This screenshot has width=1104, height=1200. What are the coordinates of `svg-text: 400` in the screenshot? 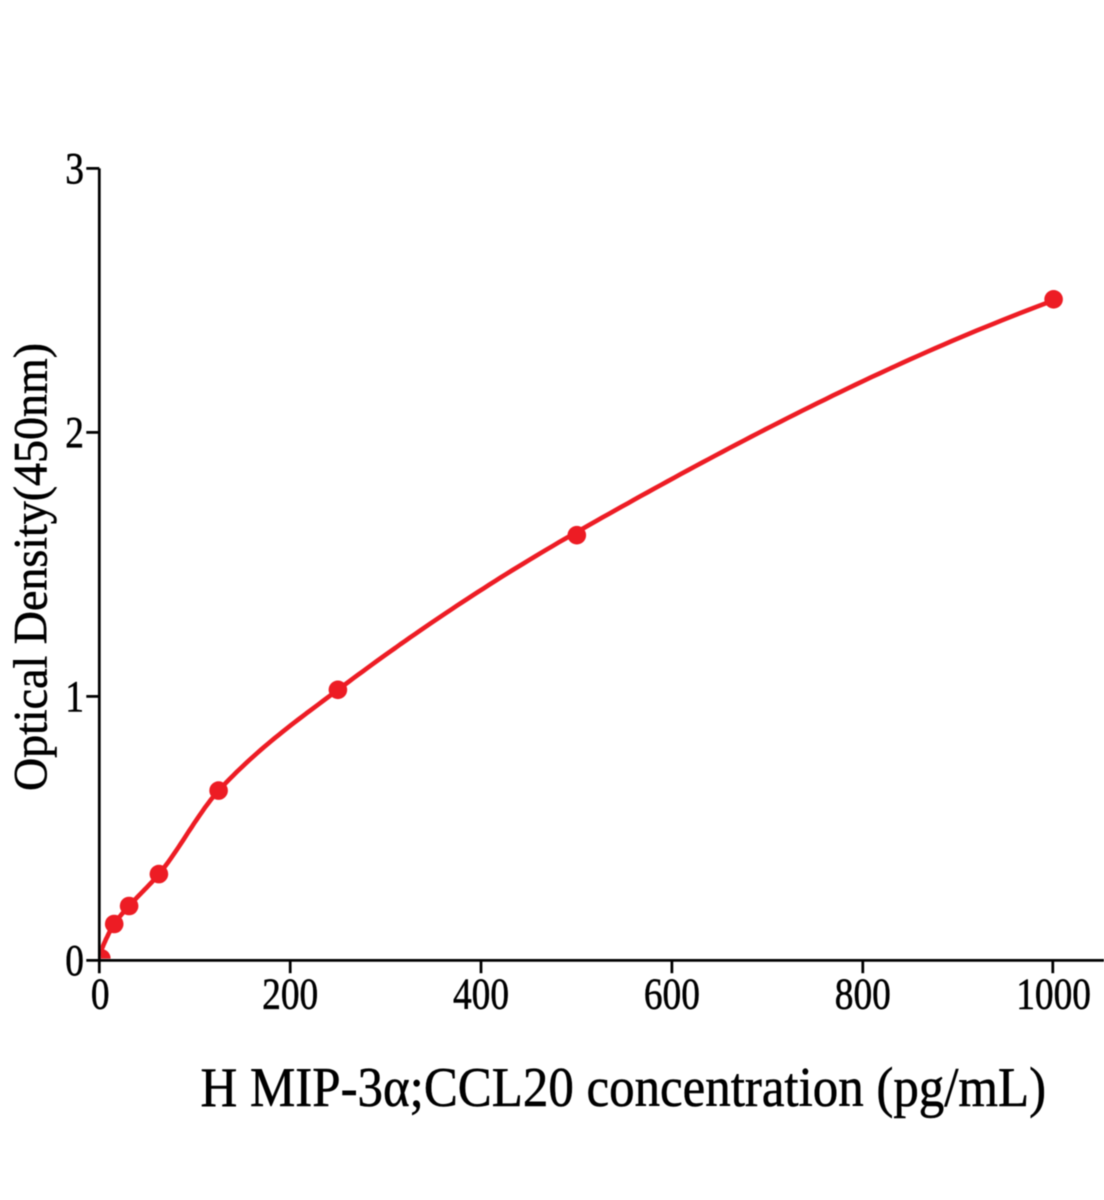 It's located at (481, 994).